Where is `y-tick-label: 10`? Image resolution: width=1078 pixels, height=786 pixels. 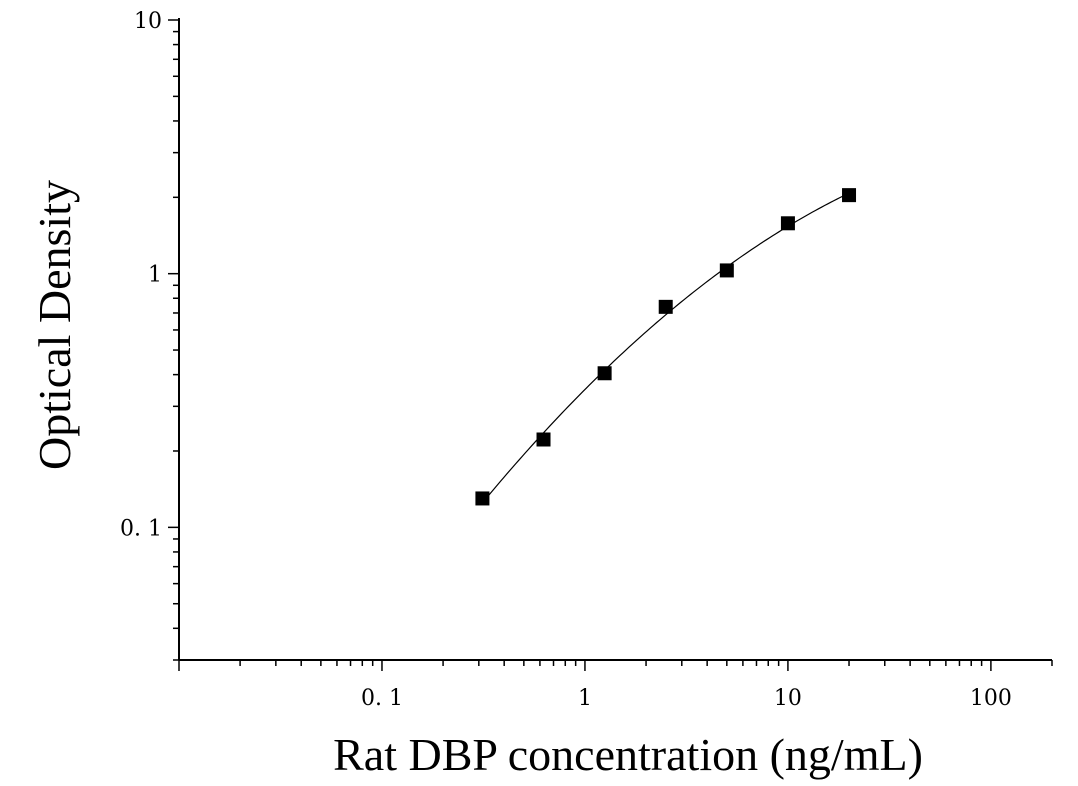 y-tick-label: 10 is located at coordinates (148, 21).